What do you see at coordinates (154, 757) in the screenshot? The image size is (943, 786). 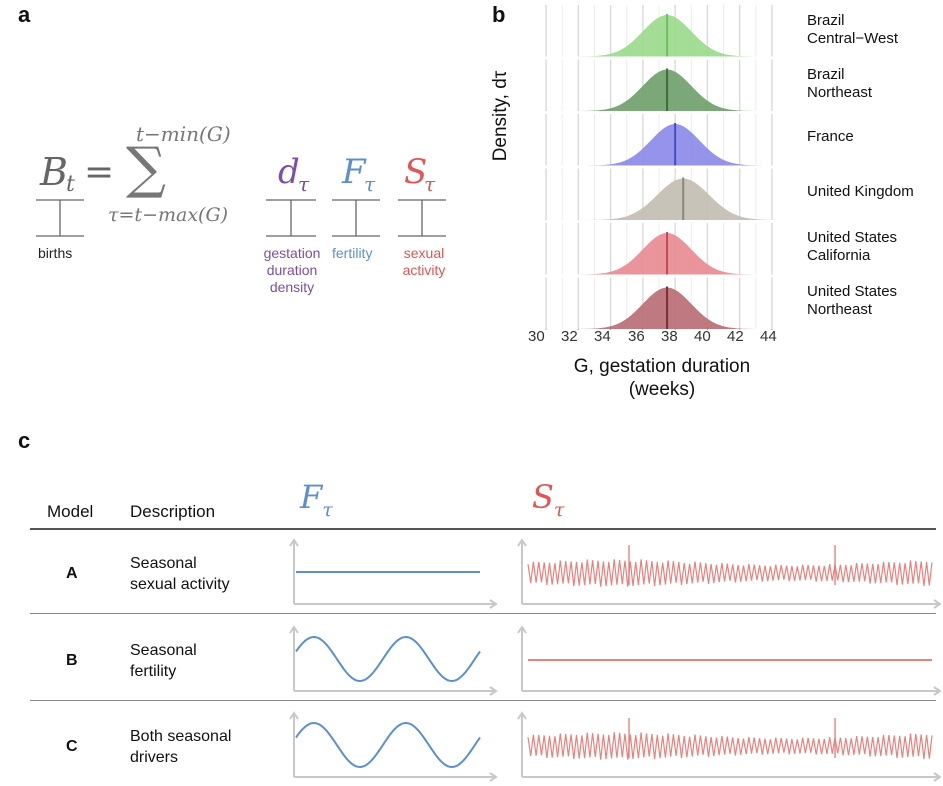 I see `desc-c-line2: drivers` at bounding box center [154, 757].